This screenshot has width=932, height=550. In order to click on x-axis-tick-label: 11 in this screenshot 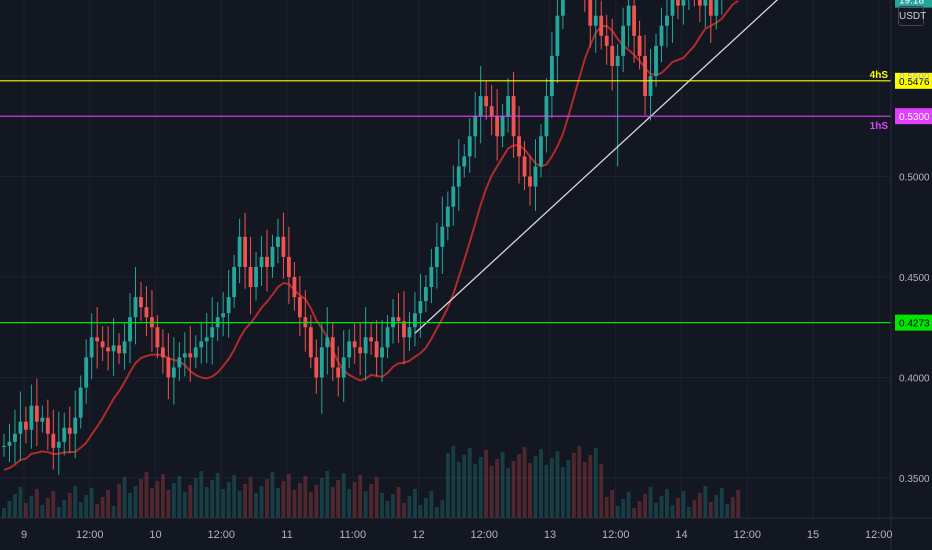, I will do `click(286, 535)`.